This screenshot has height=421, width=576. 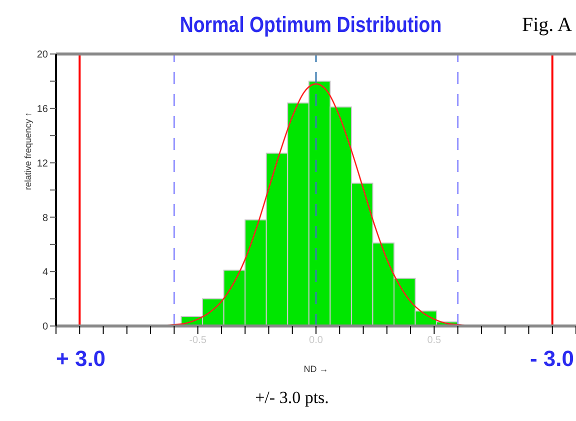 I want to click on y-tick-label: 8, so click(x=45, y=218).